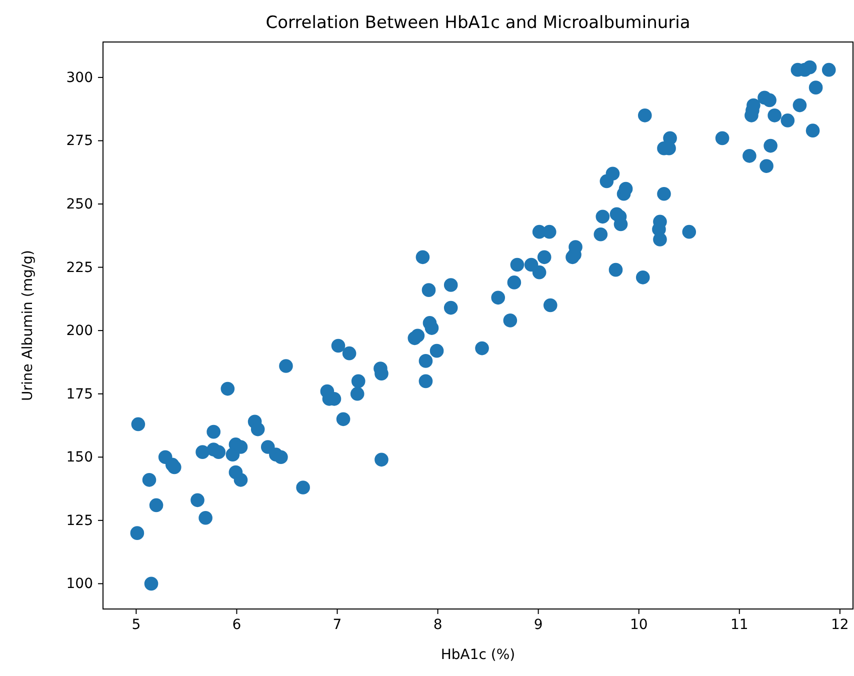 Image resolution: width=854 pixels, height=676 pixels. Describe the element at coordinates (538, 624) in the screenshot. I see `x-tick-label: 9` at that location.